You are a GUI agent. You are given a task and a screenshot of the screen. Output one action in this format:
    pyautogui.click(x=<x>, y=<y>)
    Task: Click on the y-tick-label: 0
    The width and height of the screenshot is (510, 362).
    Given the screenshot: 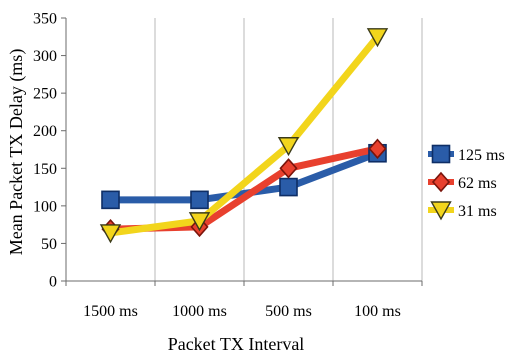 What is the action you would take?
    pyautogui.click(x=53, y=282)
    